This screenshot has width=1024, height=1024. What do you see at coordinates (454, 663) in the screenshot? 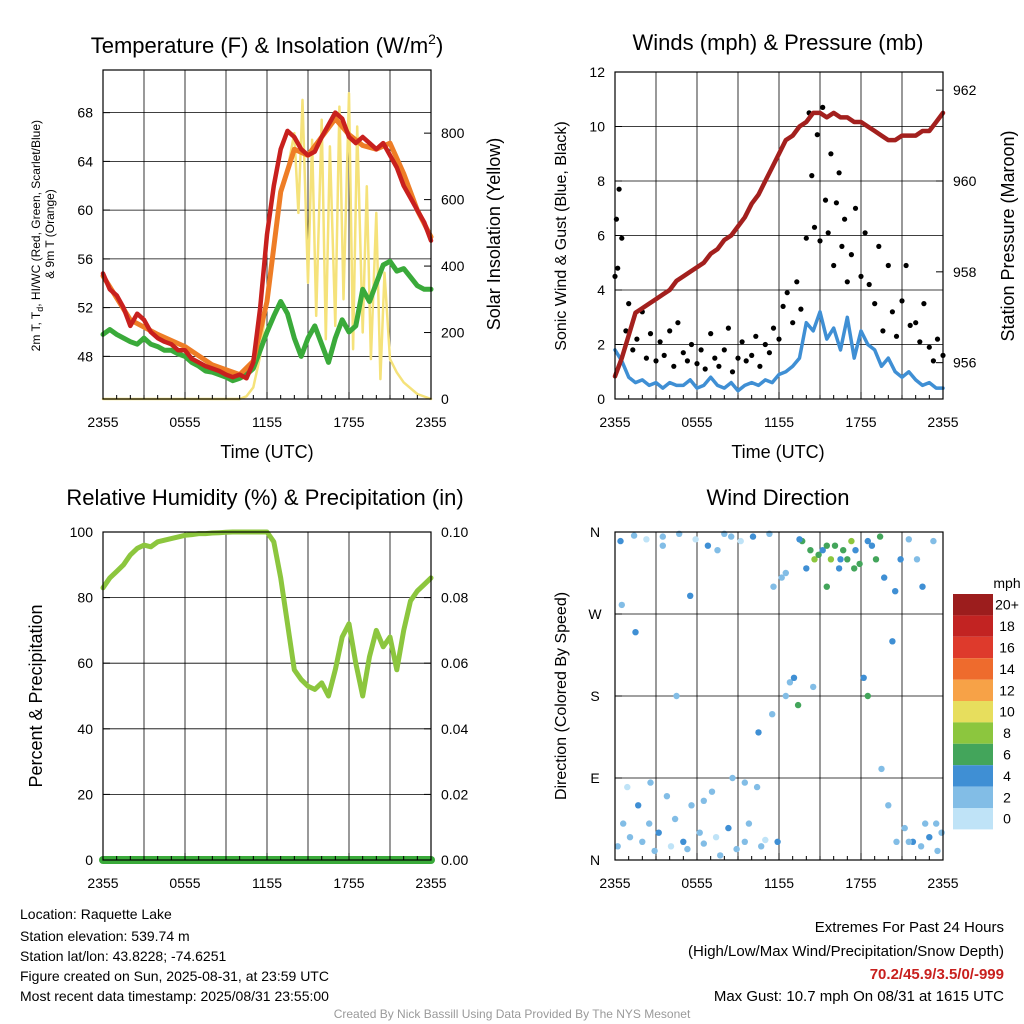
I see `y2-tick-label: 0.06` at bounding box center [454, 663].